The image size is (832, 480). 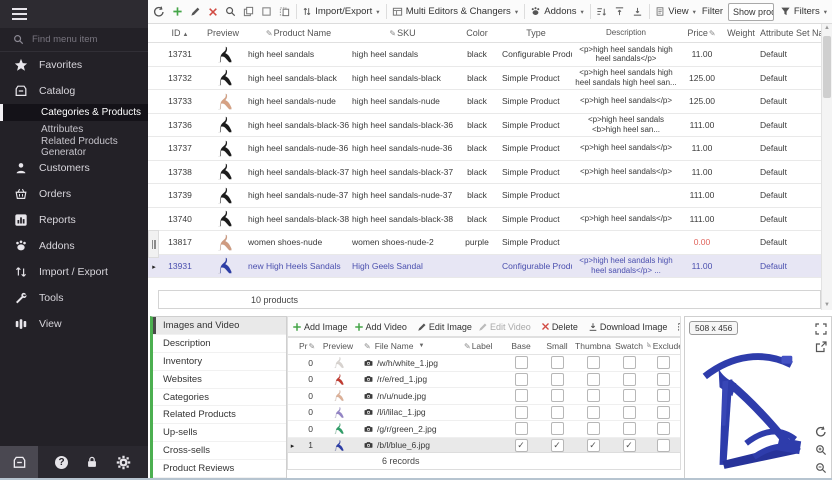 I want to click on column-header-color: Color, so click(x=477, y=33).